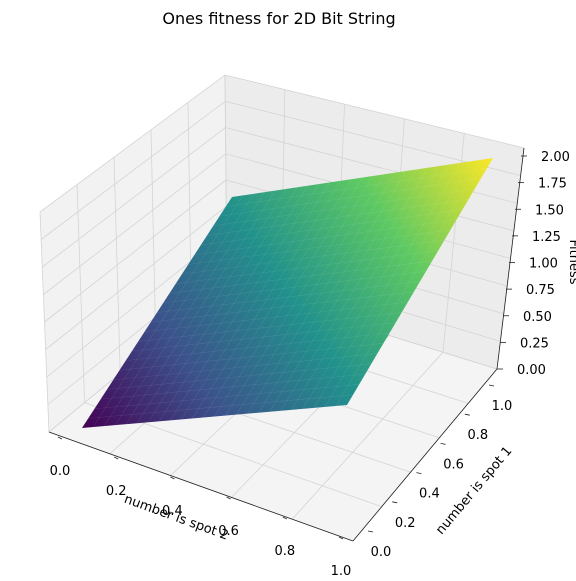 Image resolution: width=576 pixels, height=581 pixels. What do you see at coordinates (534, 343) in the screenshot?
I see `z-tick-label: 0.25` at bounding box center [534, 343].